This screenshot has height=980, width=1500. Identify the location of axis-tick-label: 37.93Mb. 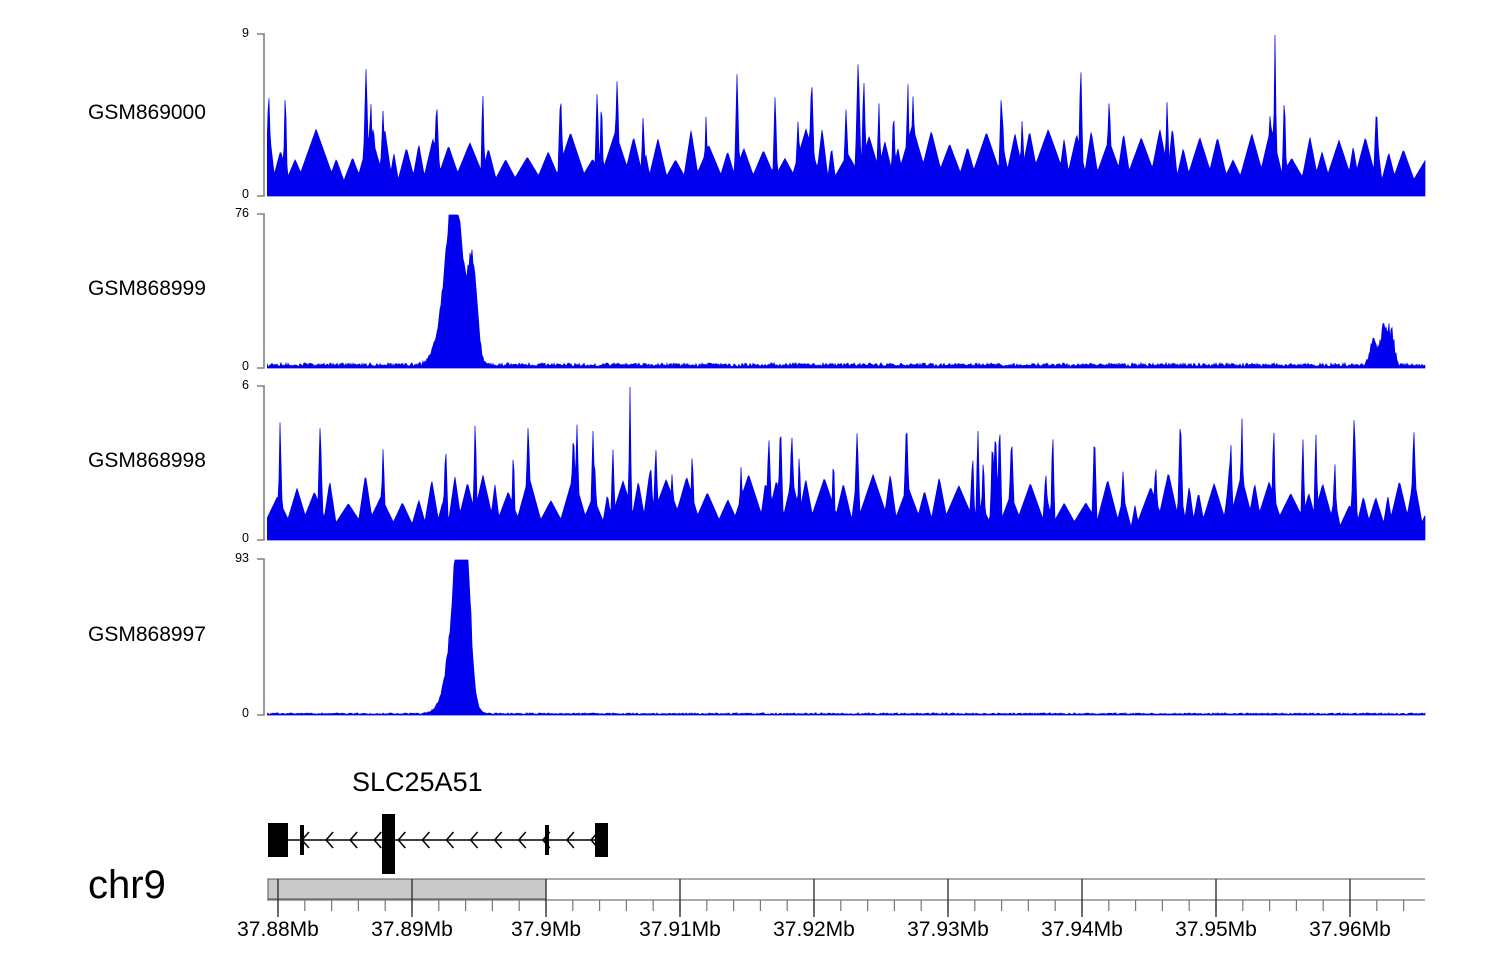
(948, 929).